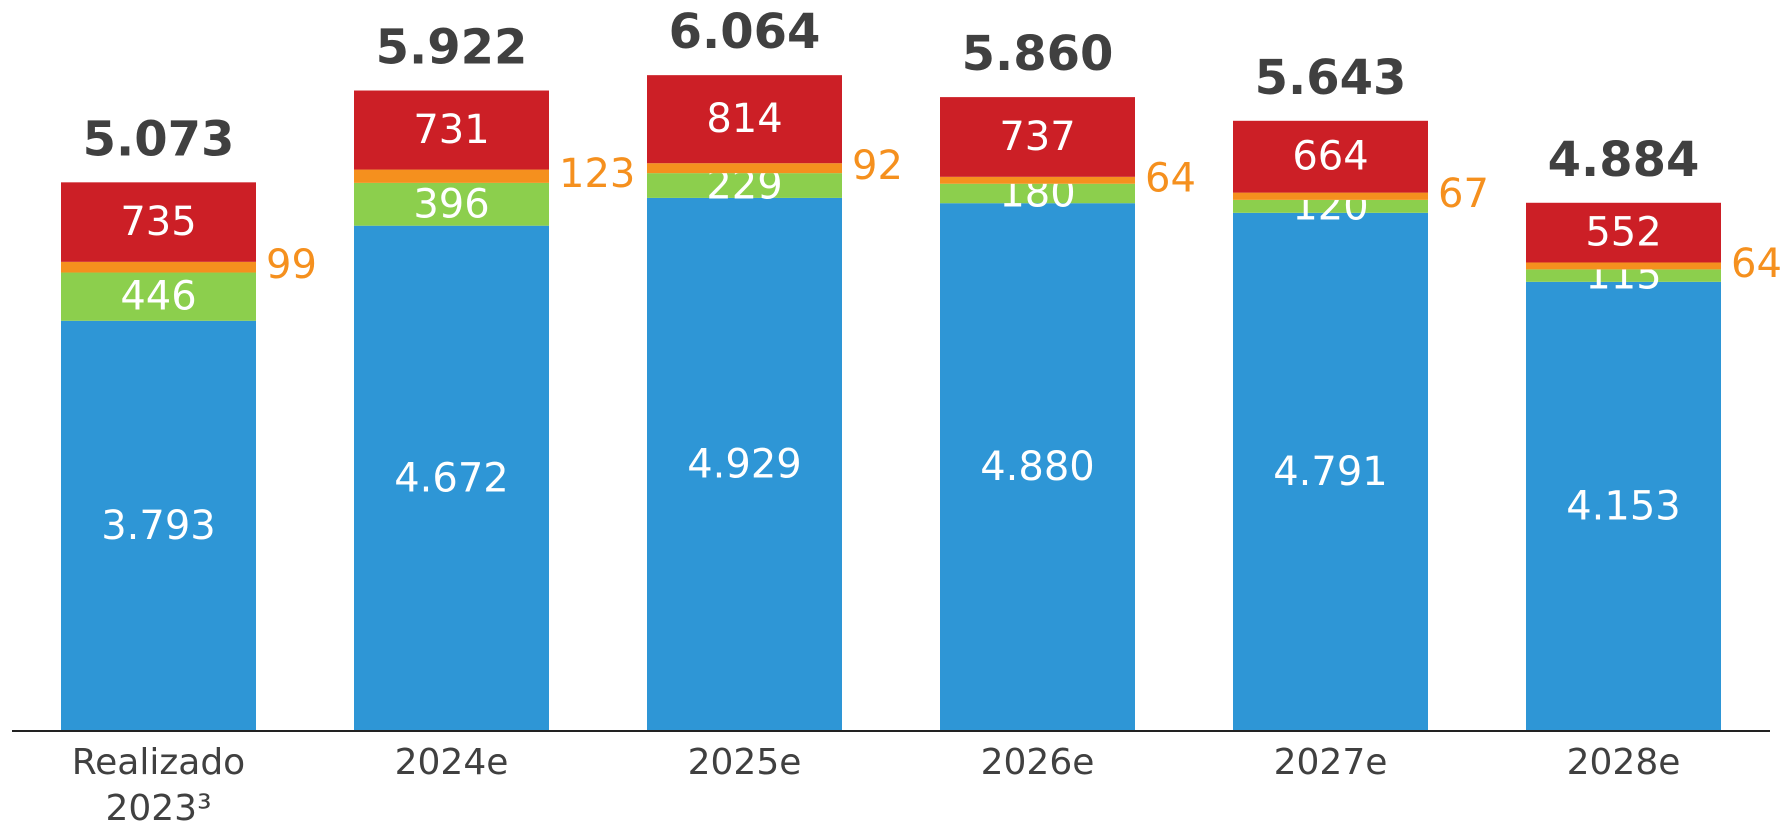 Image resolution: width=1782 pixels, height=829 pixels. Describe the element at coordinates (1624, 762) in the screenshot. I see `x-tick-label: 2028e` at that location.